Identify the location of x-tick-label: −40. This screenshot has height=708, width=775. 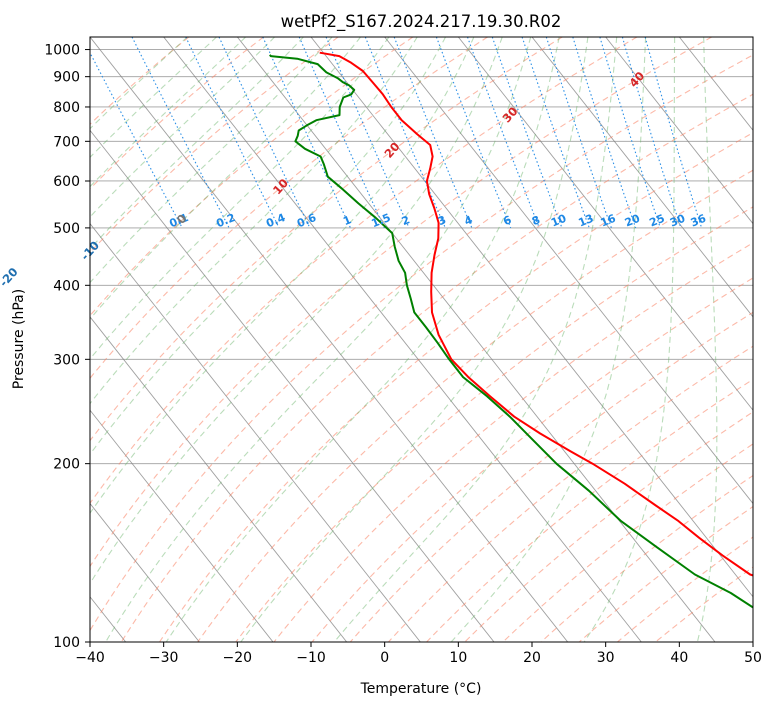
(90, 658).